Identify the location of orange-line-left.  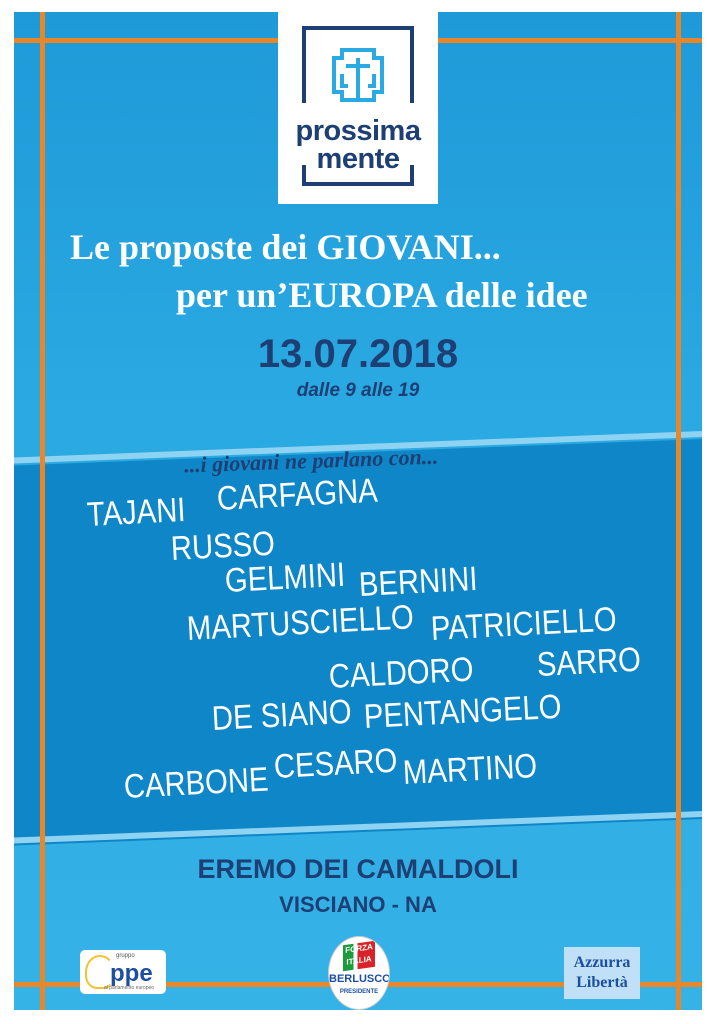
(42, 511).